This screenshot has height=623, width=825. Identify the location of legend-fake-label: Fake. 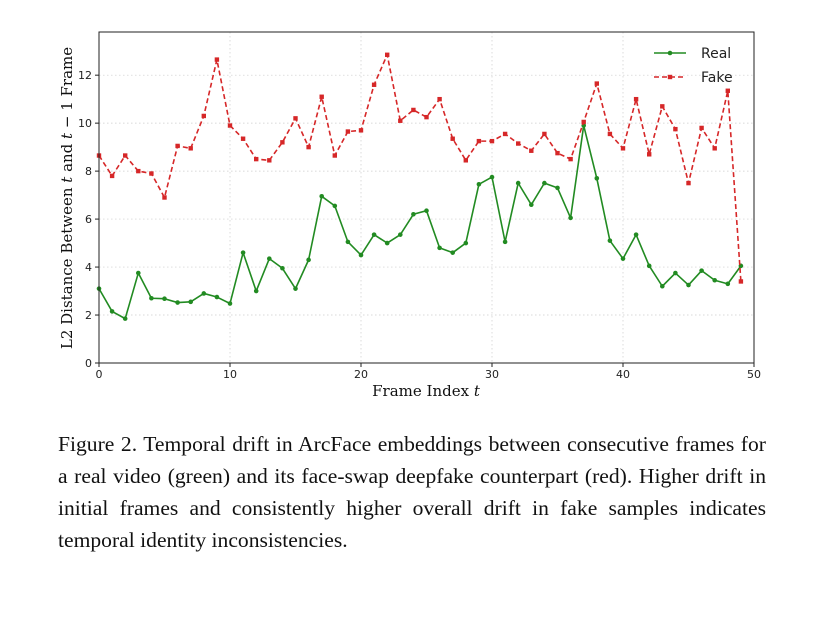
(717, 78).